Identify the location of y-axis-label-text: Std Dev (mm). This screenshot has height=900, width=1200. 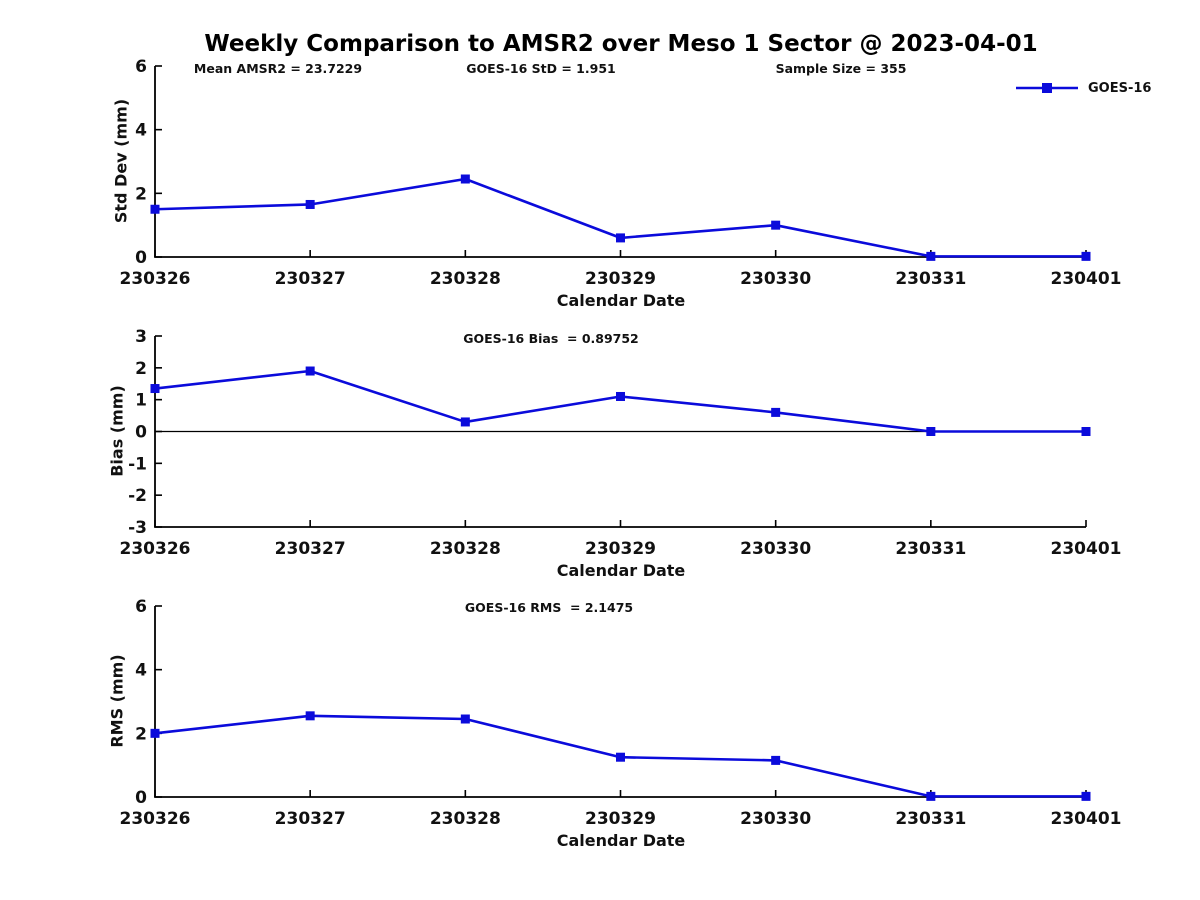
(121, 161).